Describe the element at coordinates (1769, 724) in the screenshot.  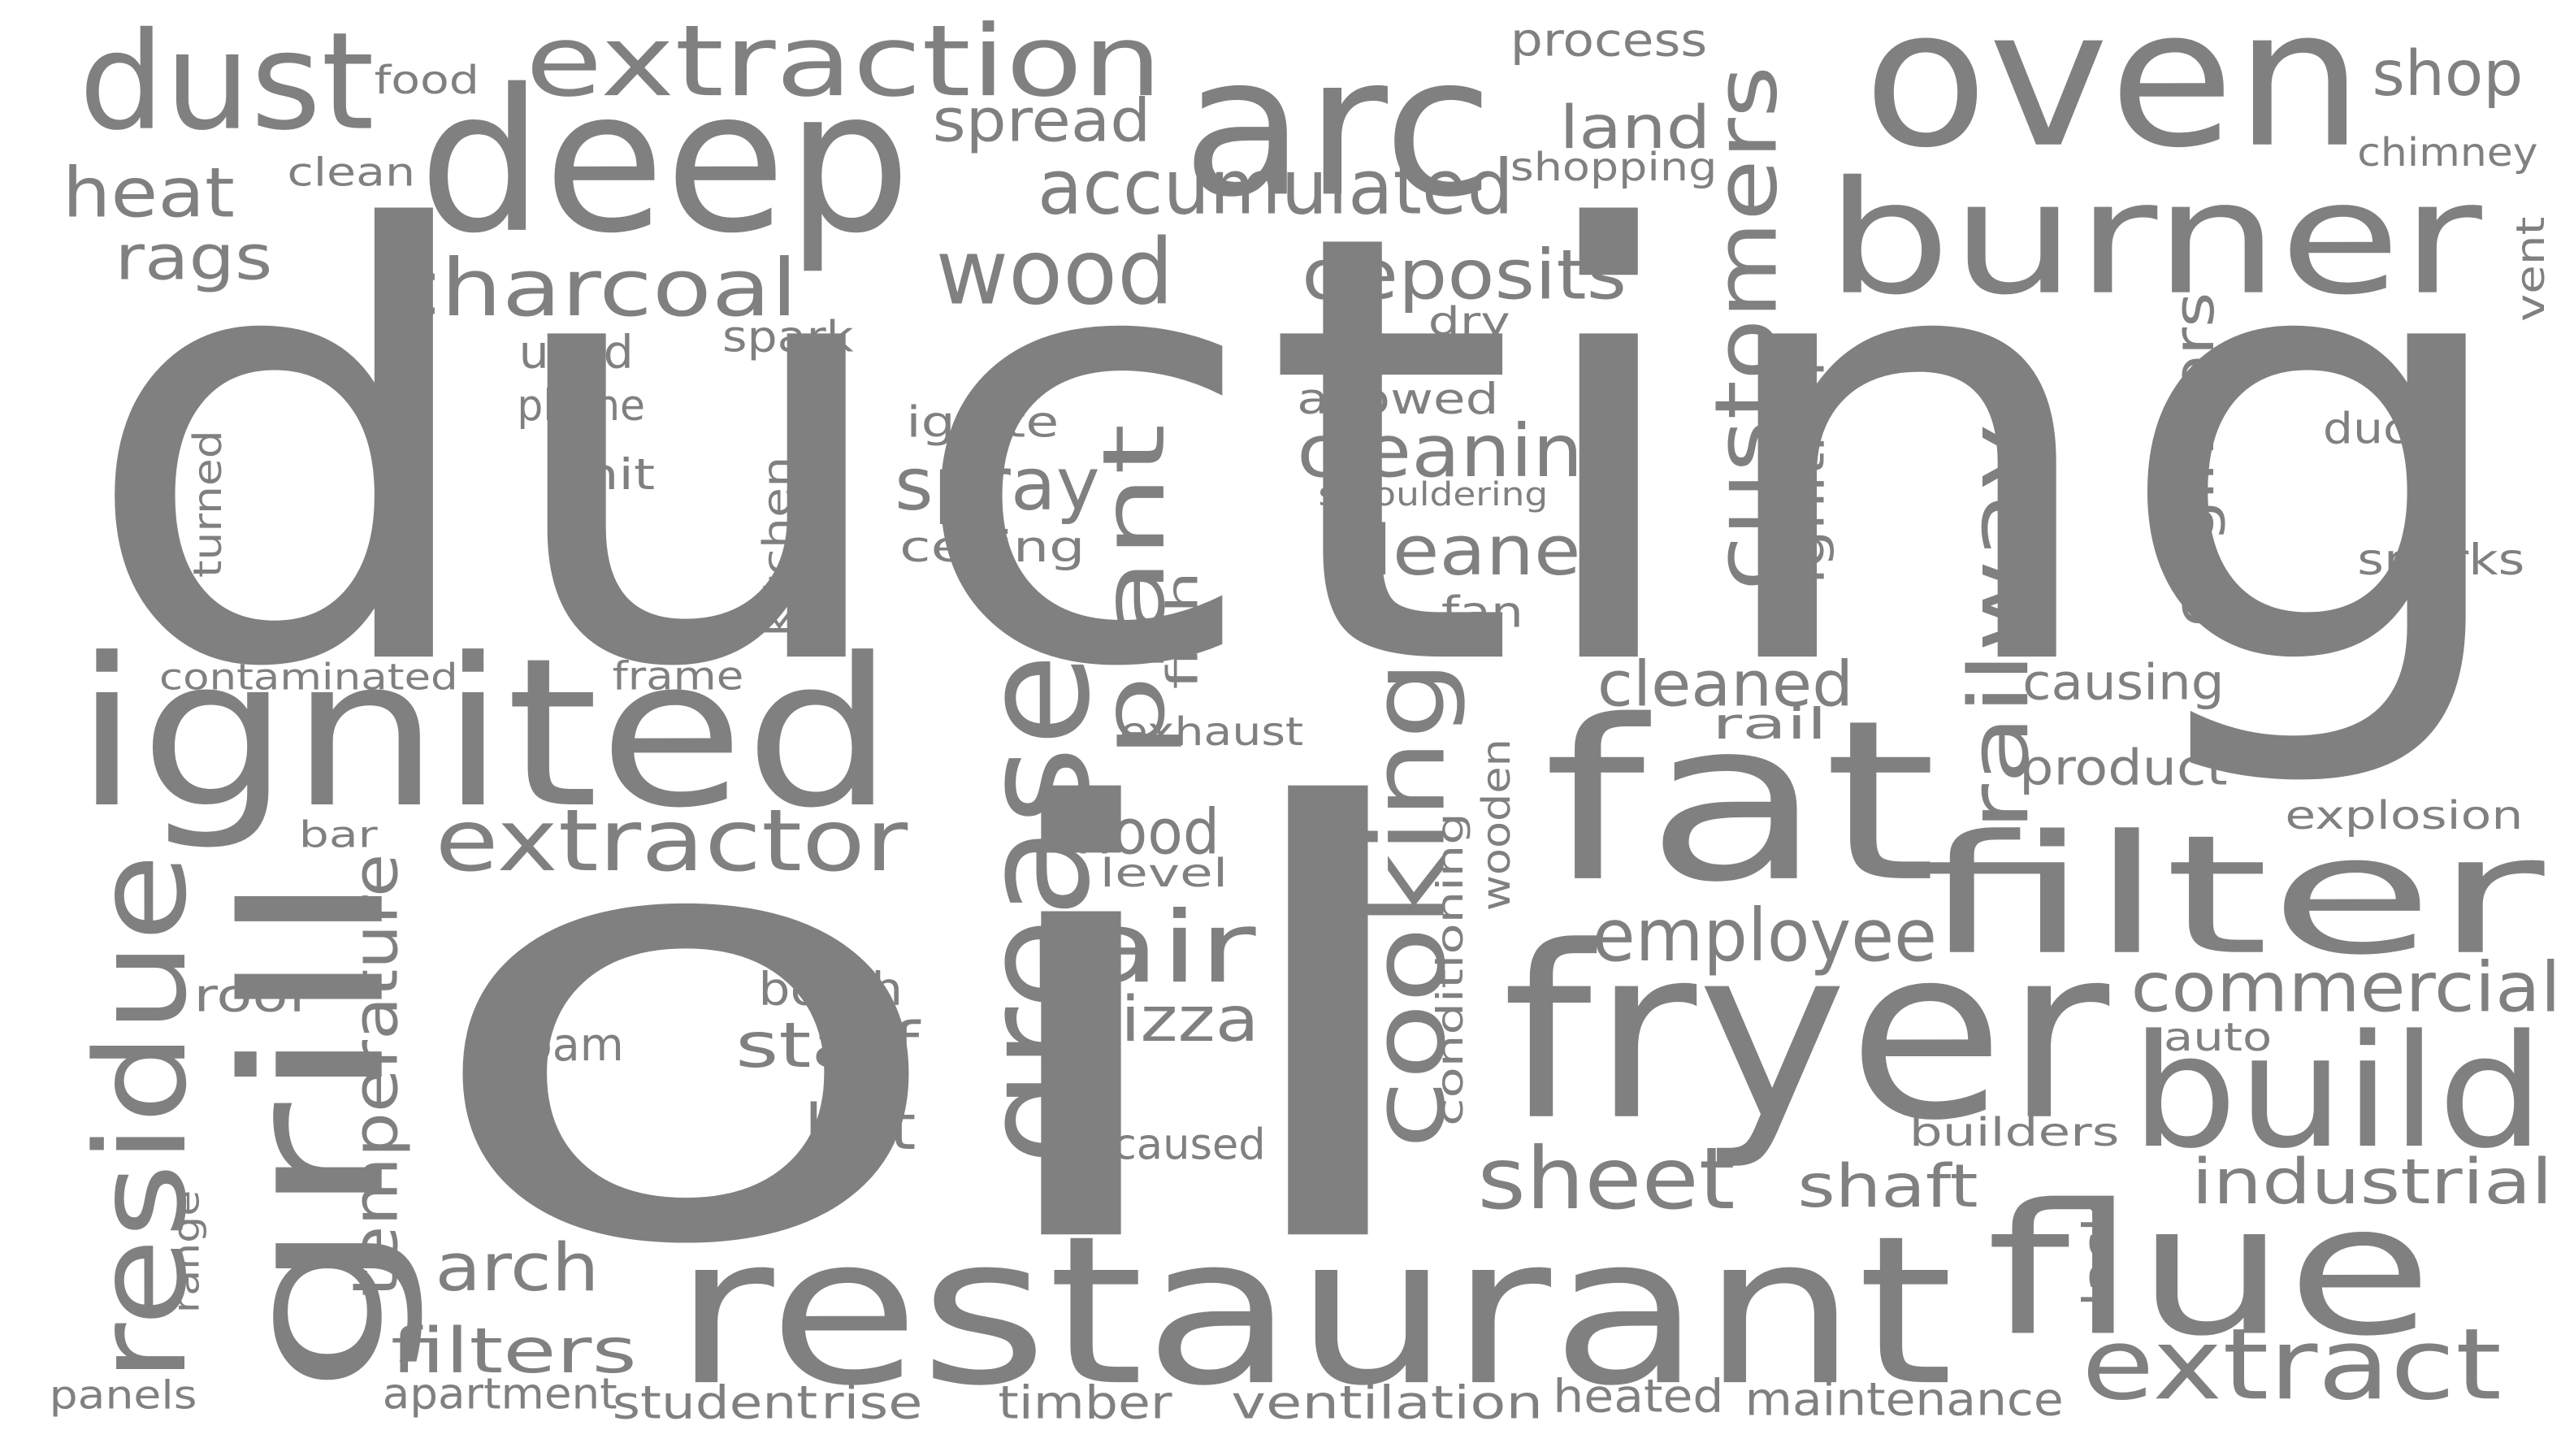
I see `word-rail: rail` at that location.